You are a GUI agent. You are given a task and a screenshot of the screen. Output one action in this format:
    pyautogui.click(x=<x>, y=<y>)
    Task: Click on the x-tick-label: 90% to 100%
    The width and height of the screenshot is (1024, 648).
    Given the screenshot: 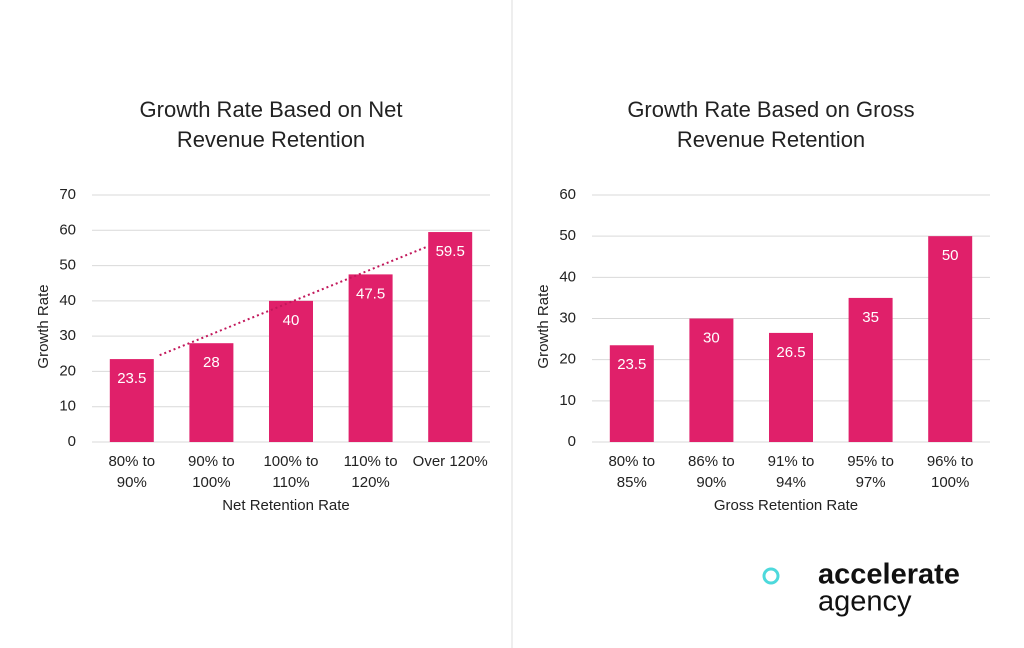 What is the action you would take?
    pyautogui.click(x=211, y=472)
    